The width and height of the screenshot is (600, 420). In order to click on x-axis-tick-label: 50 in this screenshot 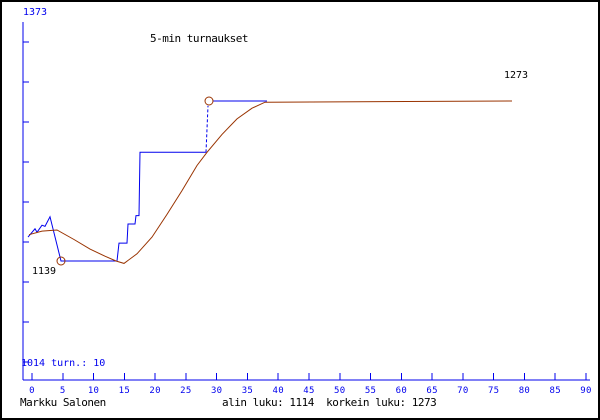, I will do `click(340, 391)`.